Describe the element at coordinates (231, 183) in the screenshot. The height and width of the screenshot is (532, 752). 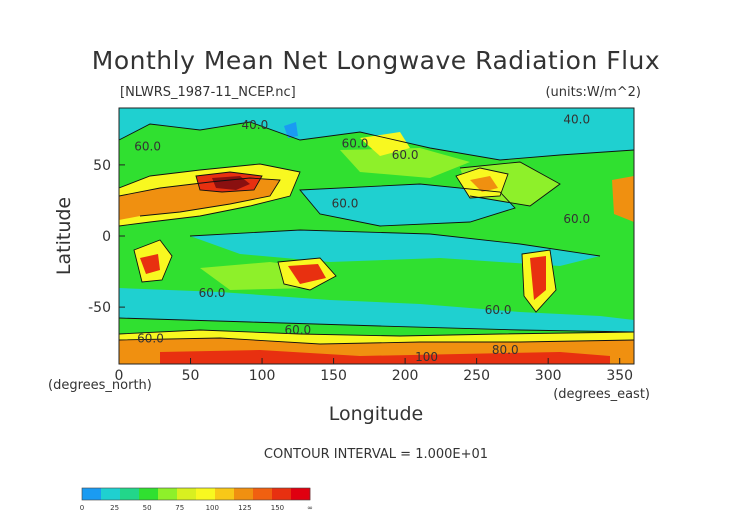
I see `heat-region-max-tibet` at that location.